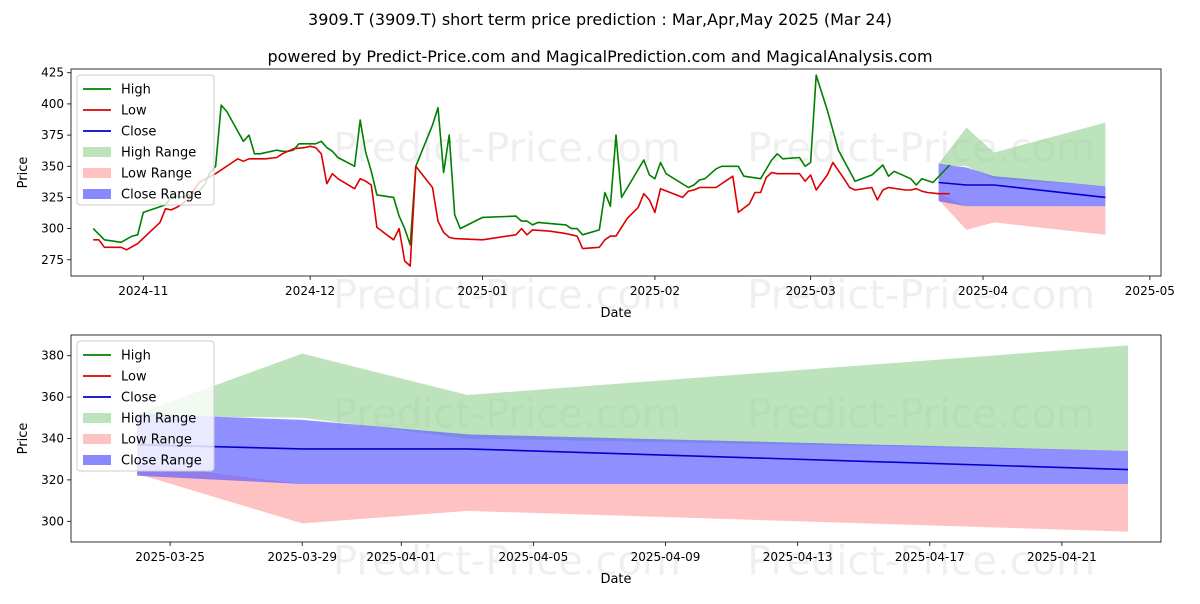 This screenshot has height=604, width=1200. I want to click on low-series-line, so click(521, 206).